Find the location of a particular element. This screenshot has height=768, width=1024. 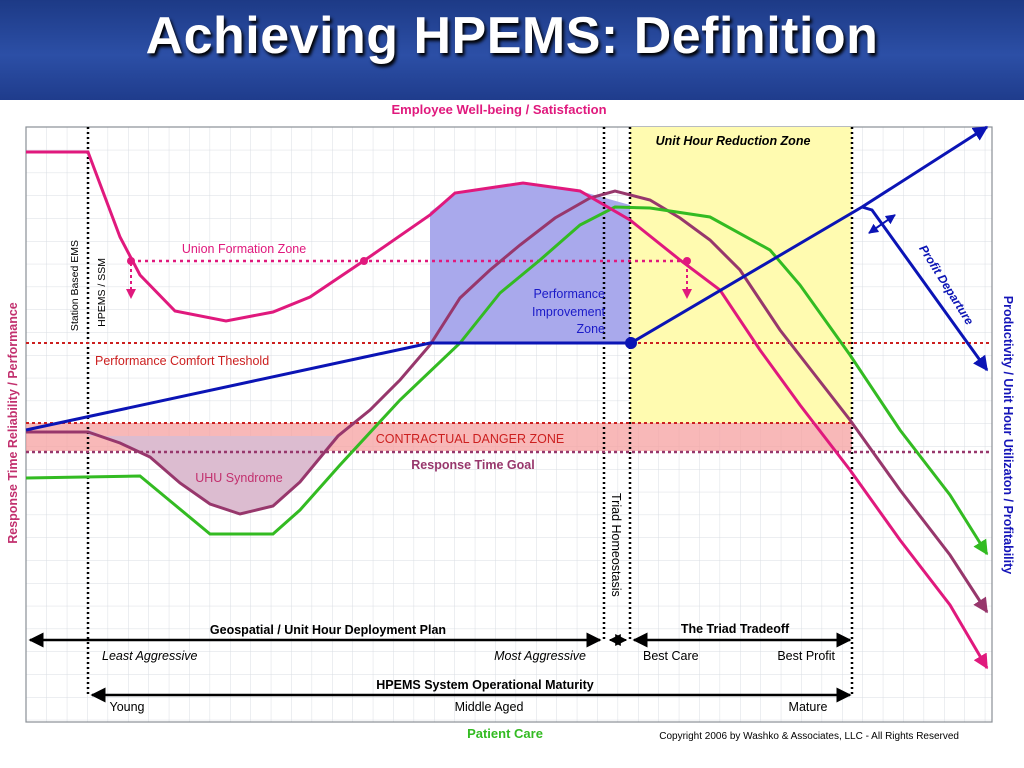

tradeoff-scale-title: The Triad Tradeoff is located at coordinates (735, 629).